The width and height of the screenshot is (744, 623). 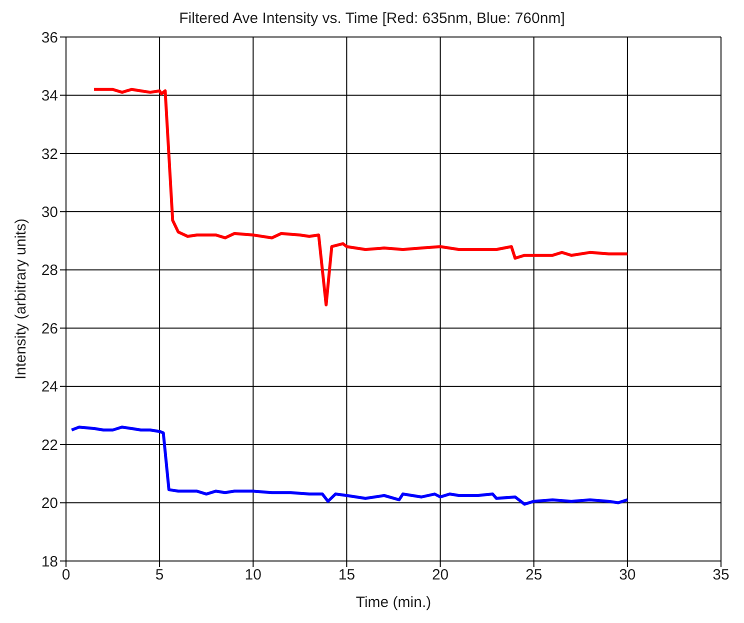 What do you see at coordinates (721, 575) in the screenshot?
I see `x-tick-label: 35` at bounding box center [721, 575].